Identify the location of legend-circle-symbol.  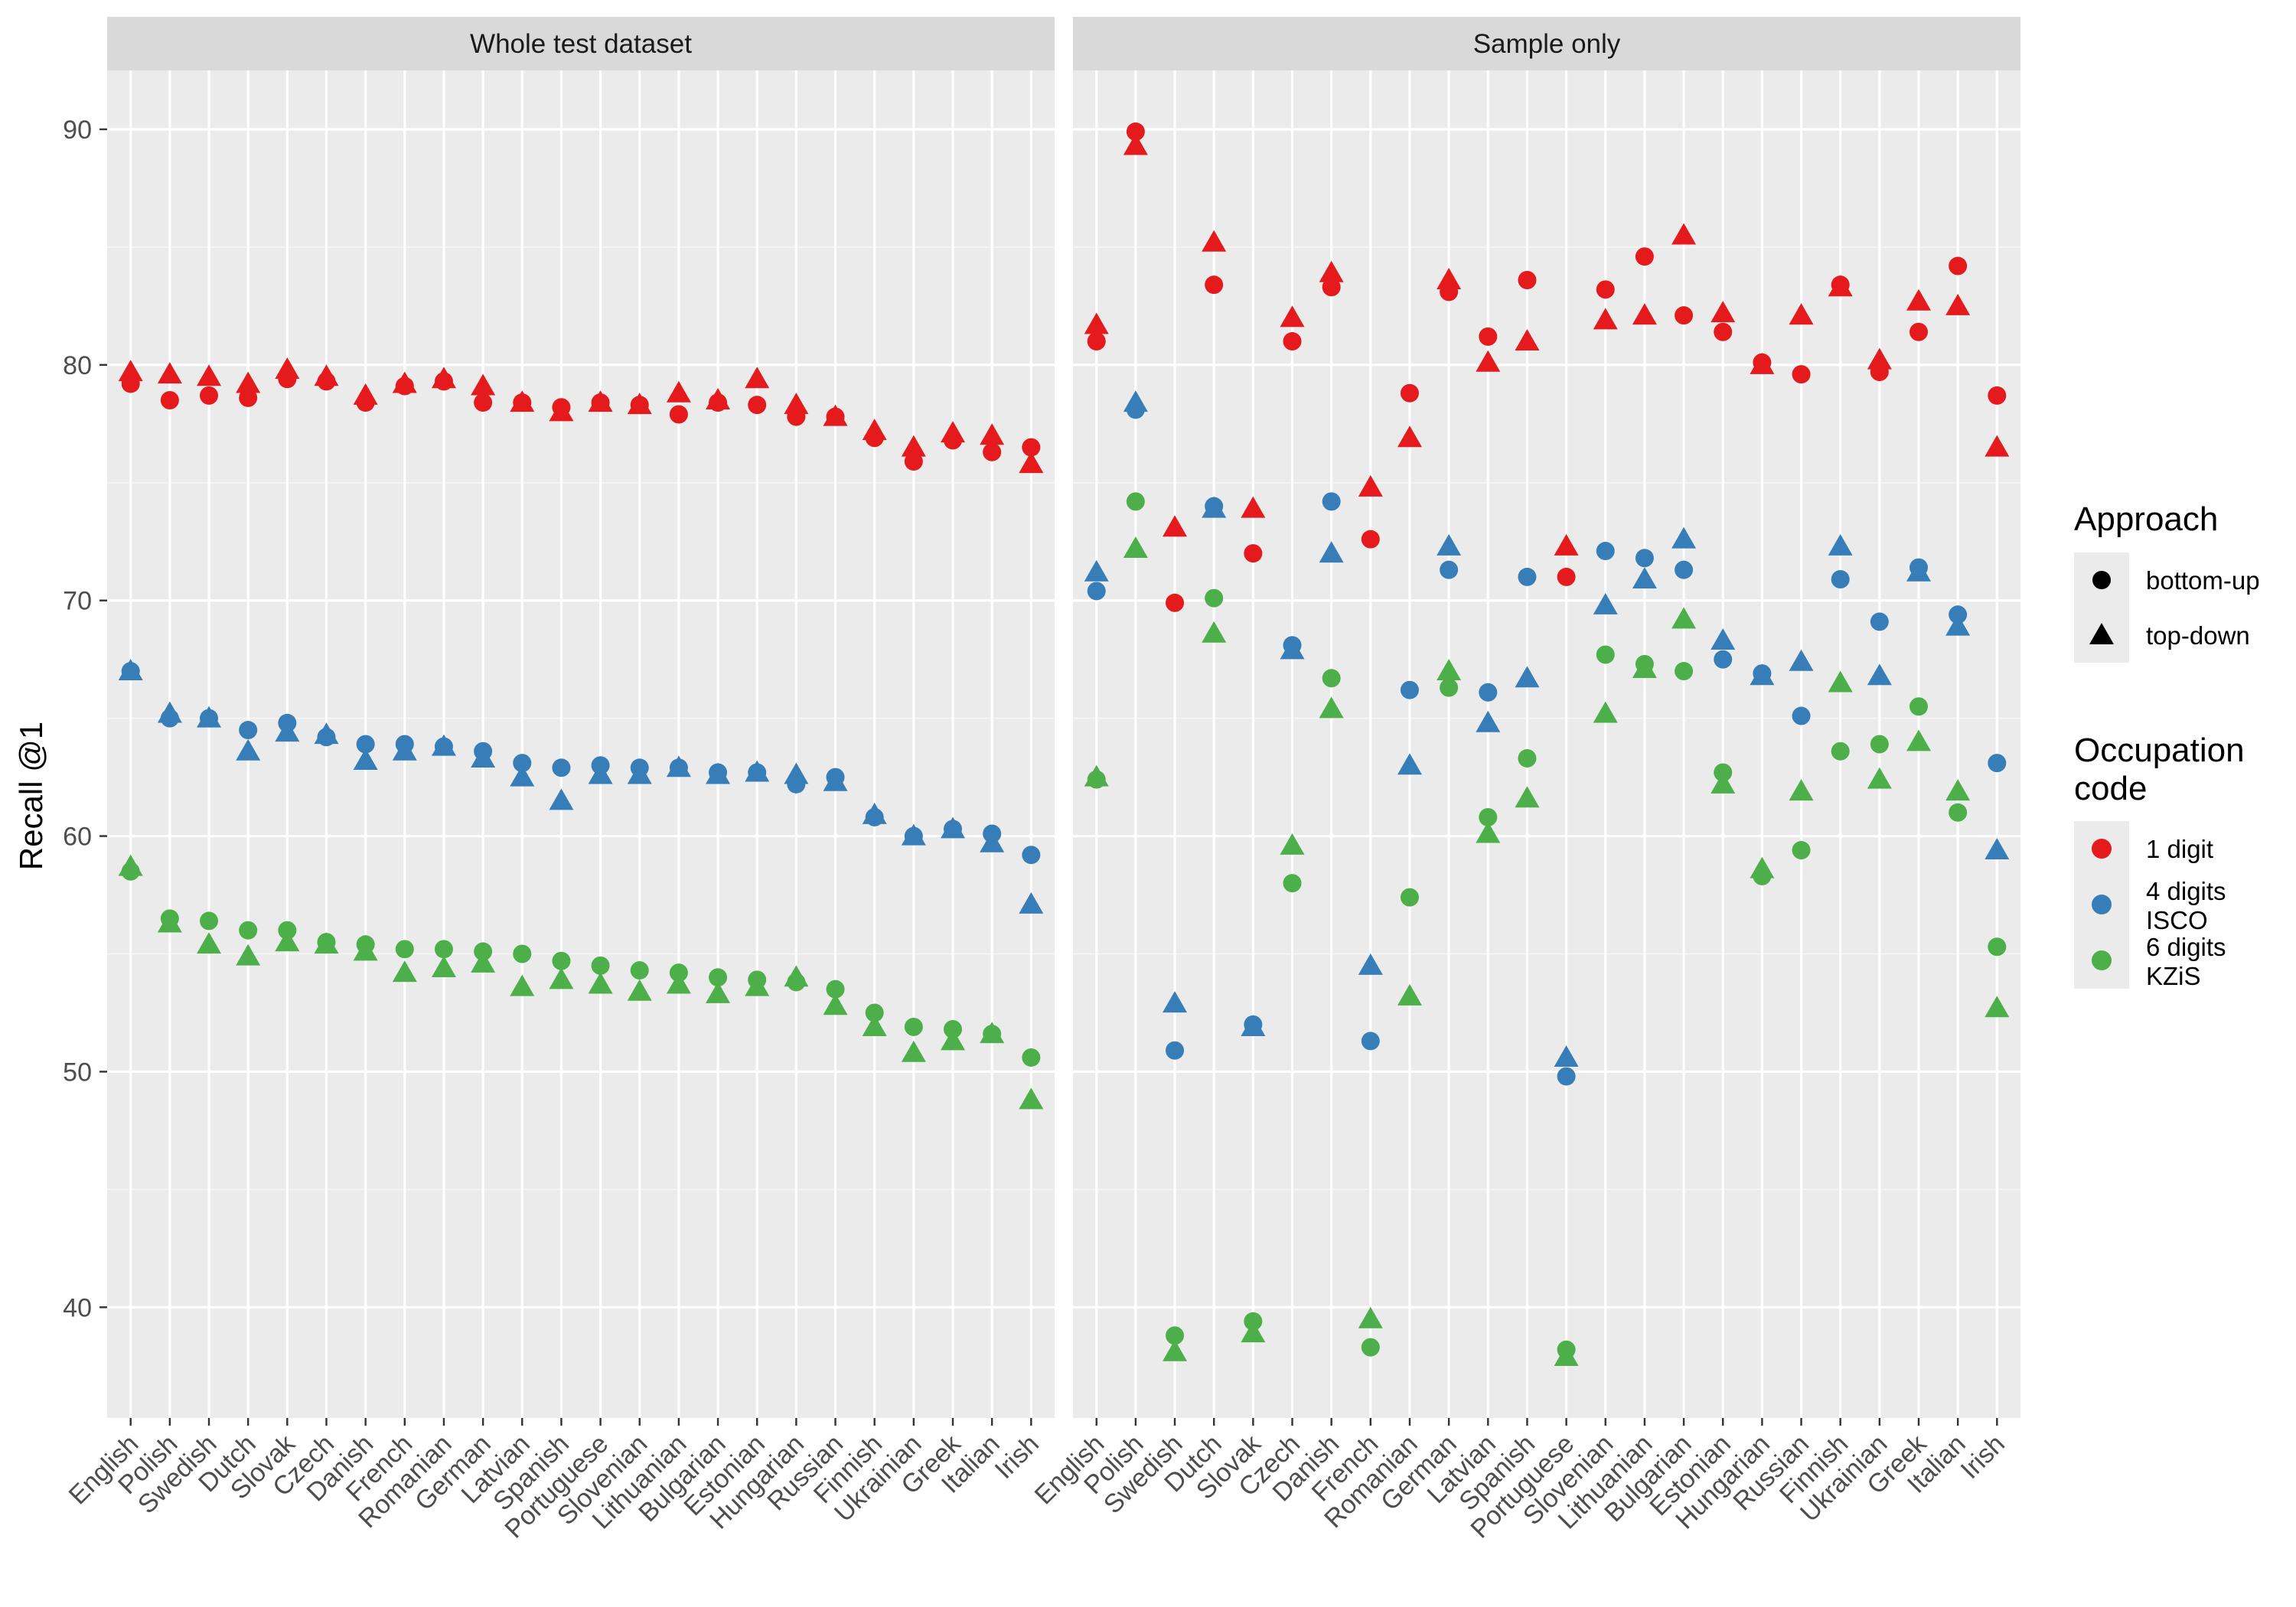
(2101, 580).